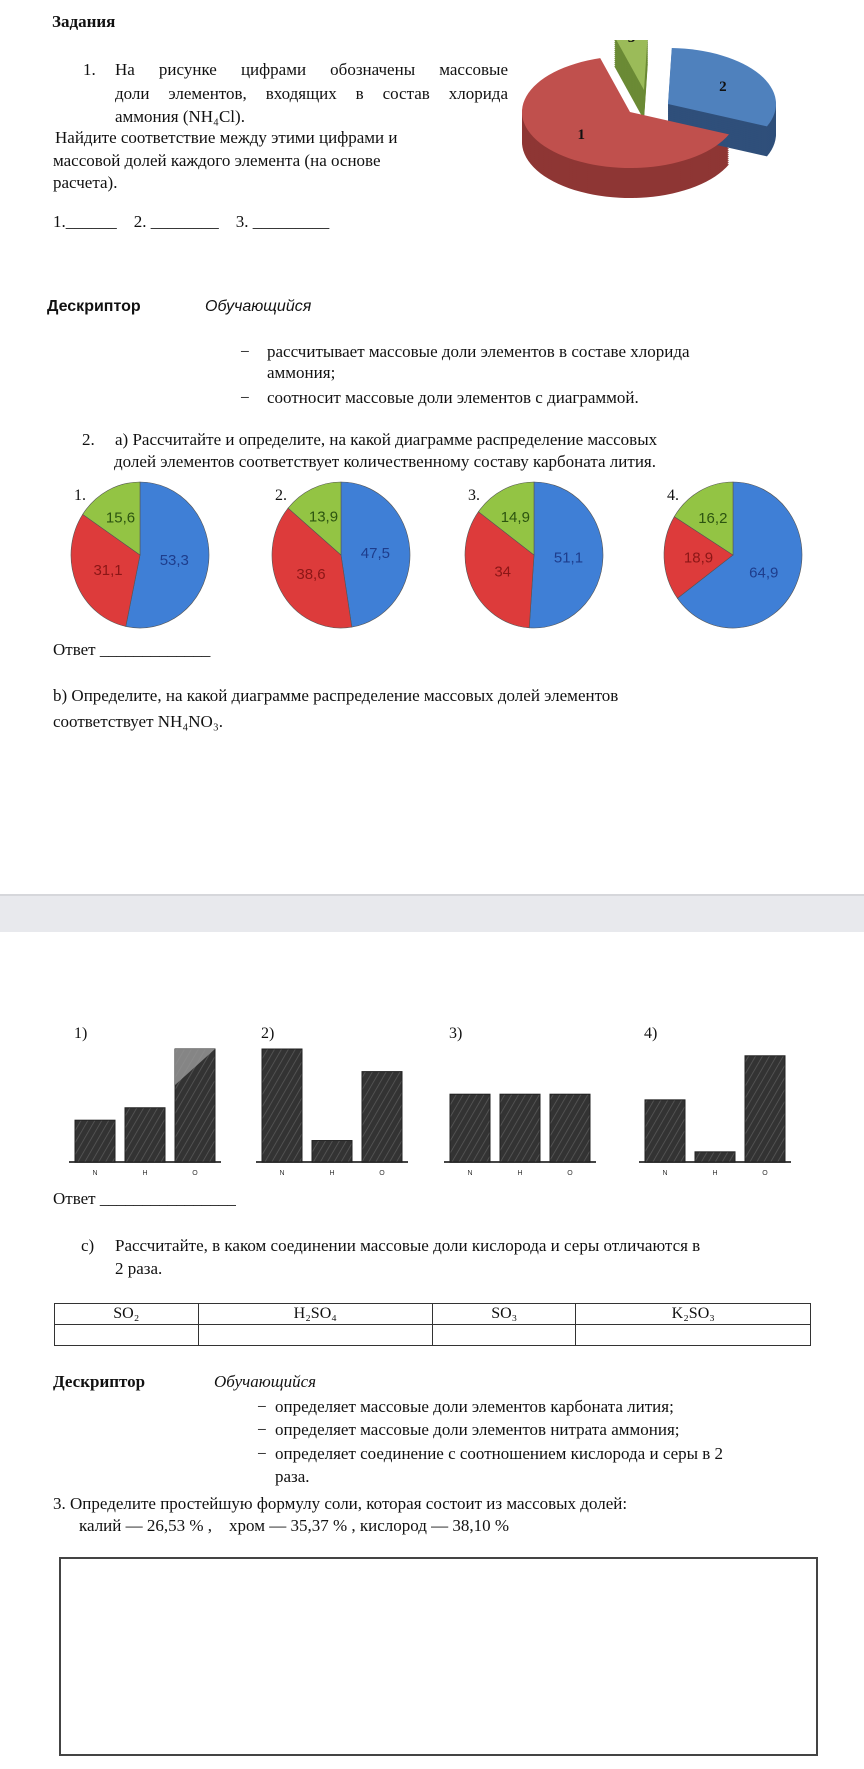  What do you see at coordinates (88, 1245) in the screenshot?
I see `task2c-label: c)` at bounding box center [88, 1245].